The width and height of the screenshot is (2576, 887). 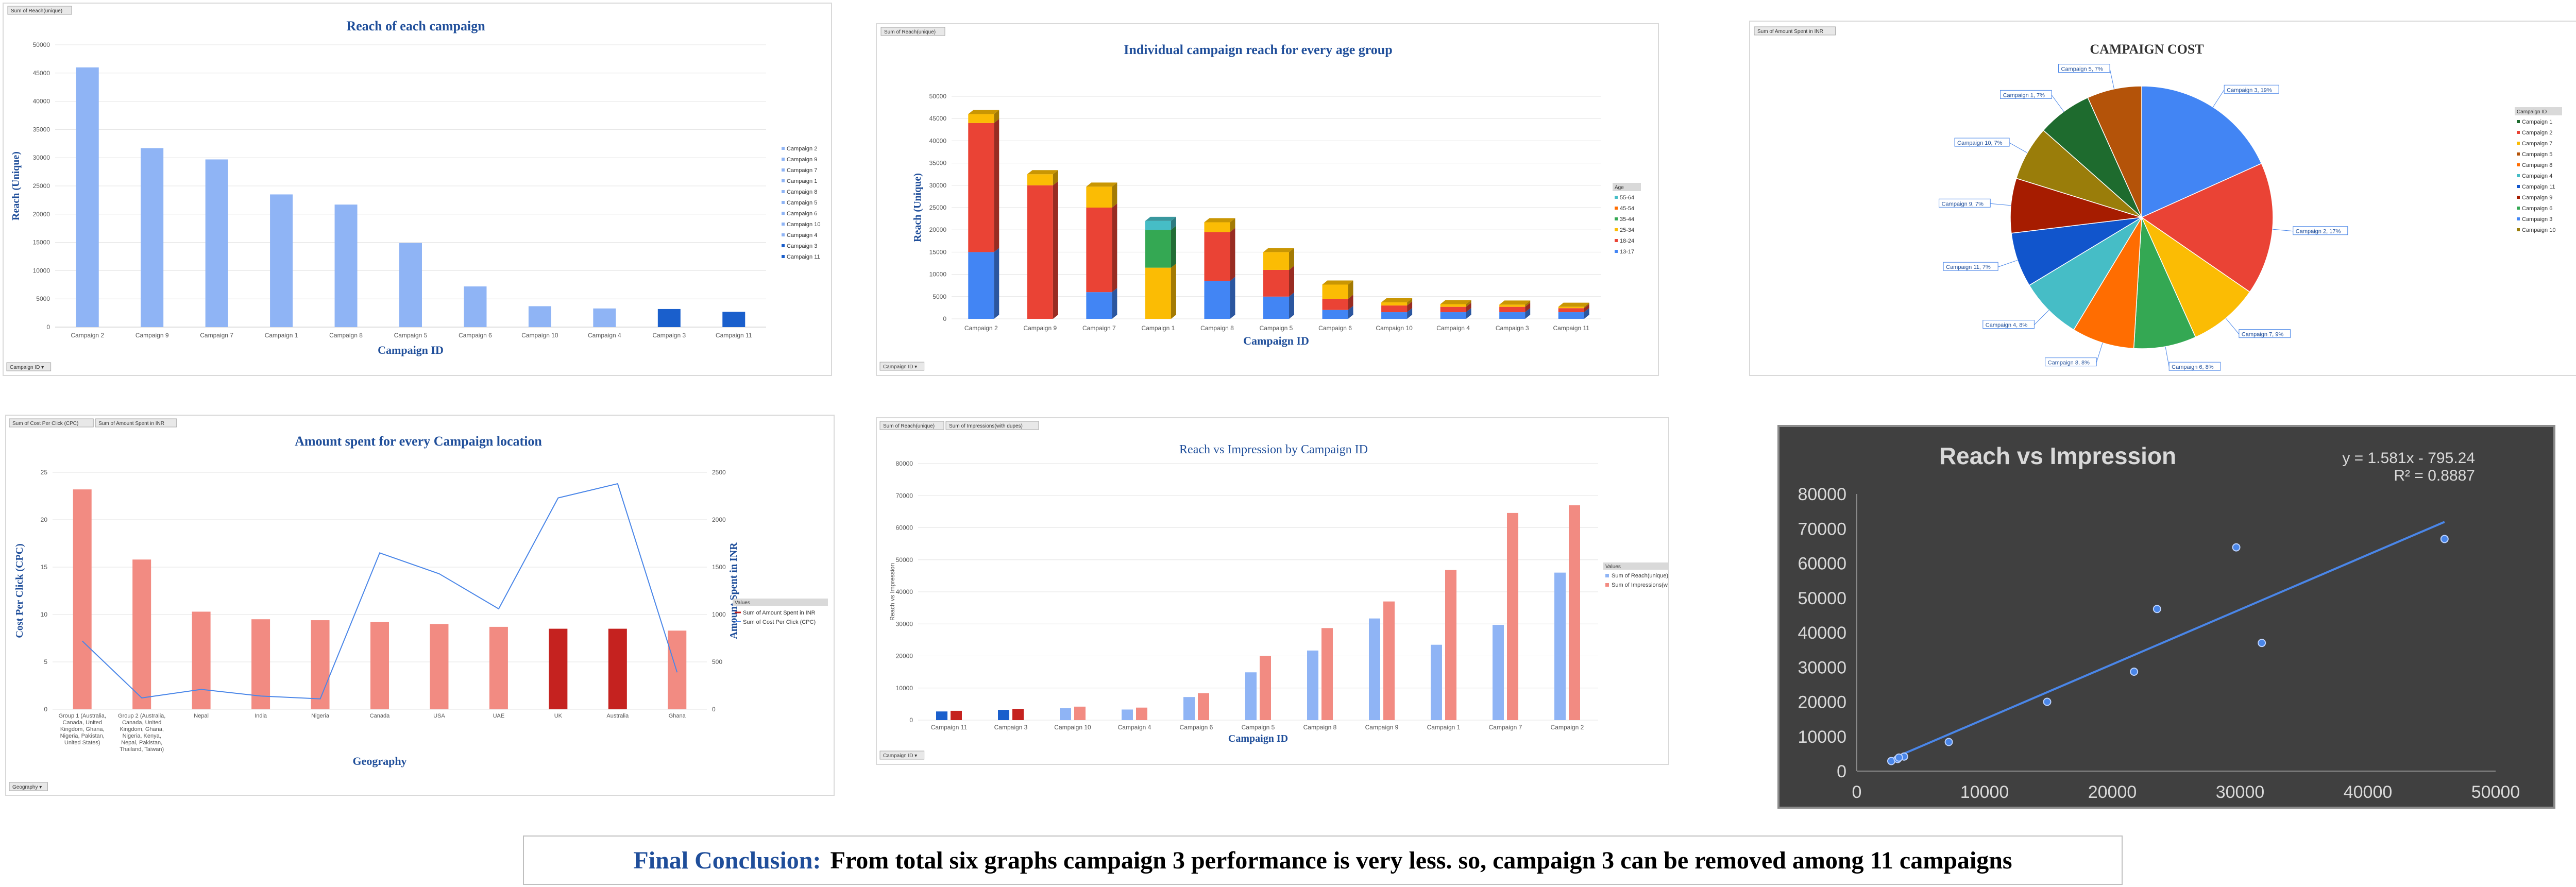 What do you see at coordinates (44, 519) in the screenshot?
I see `c4-ytick: 20` at bounding box center [44, 519].